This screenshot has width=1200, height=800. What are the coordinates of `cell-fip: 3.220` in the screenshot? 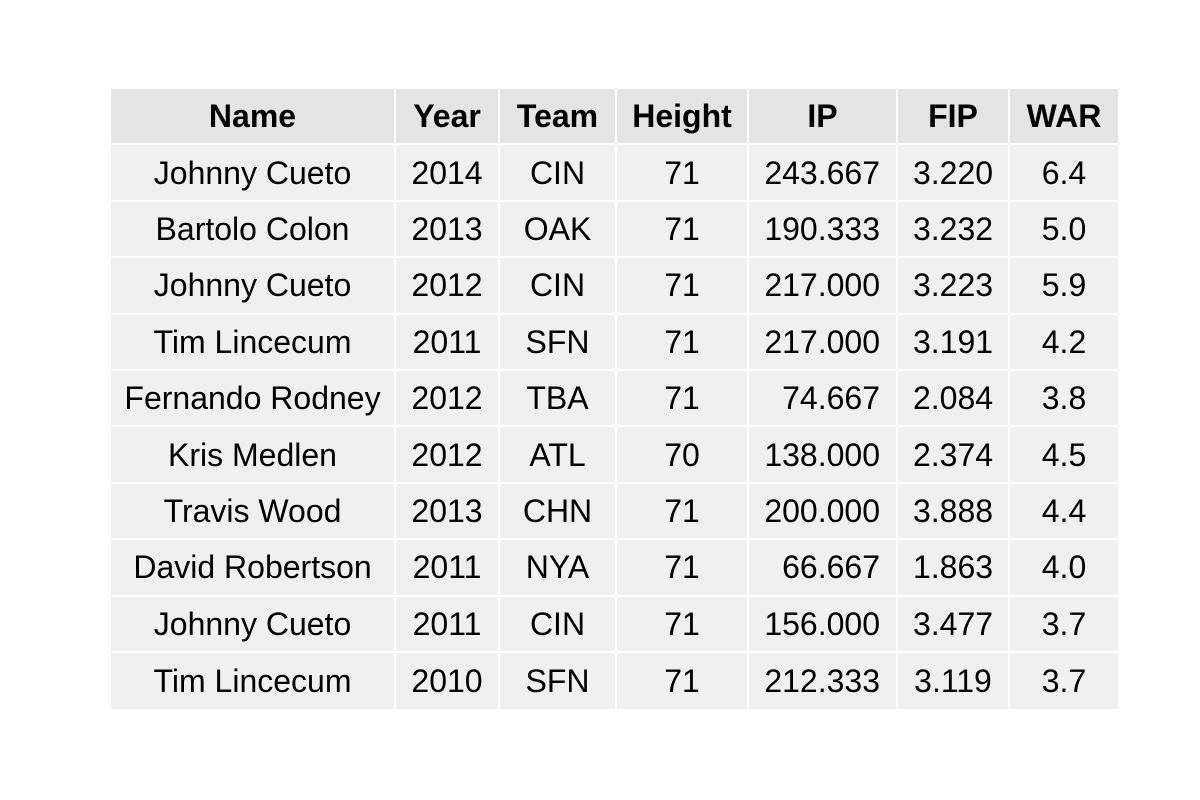 It's located at (954, 173).